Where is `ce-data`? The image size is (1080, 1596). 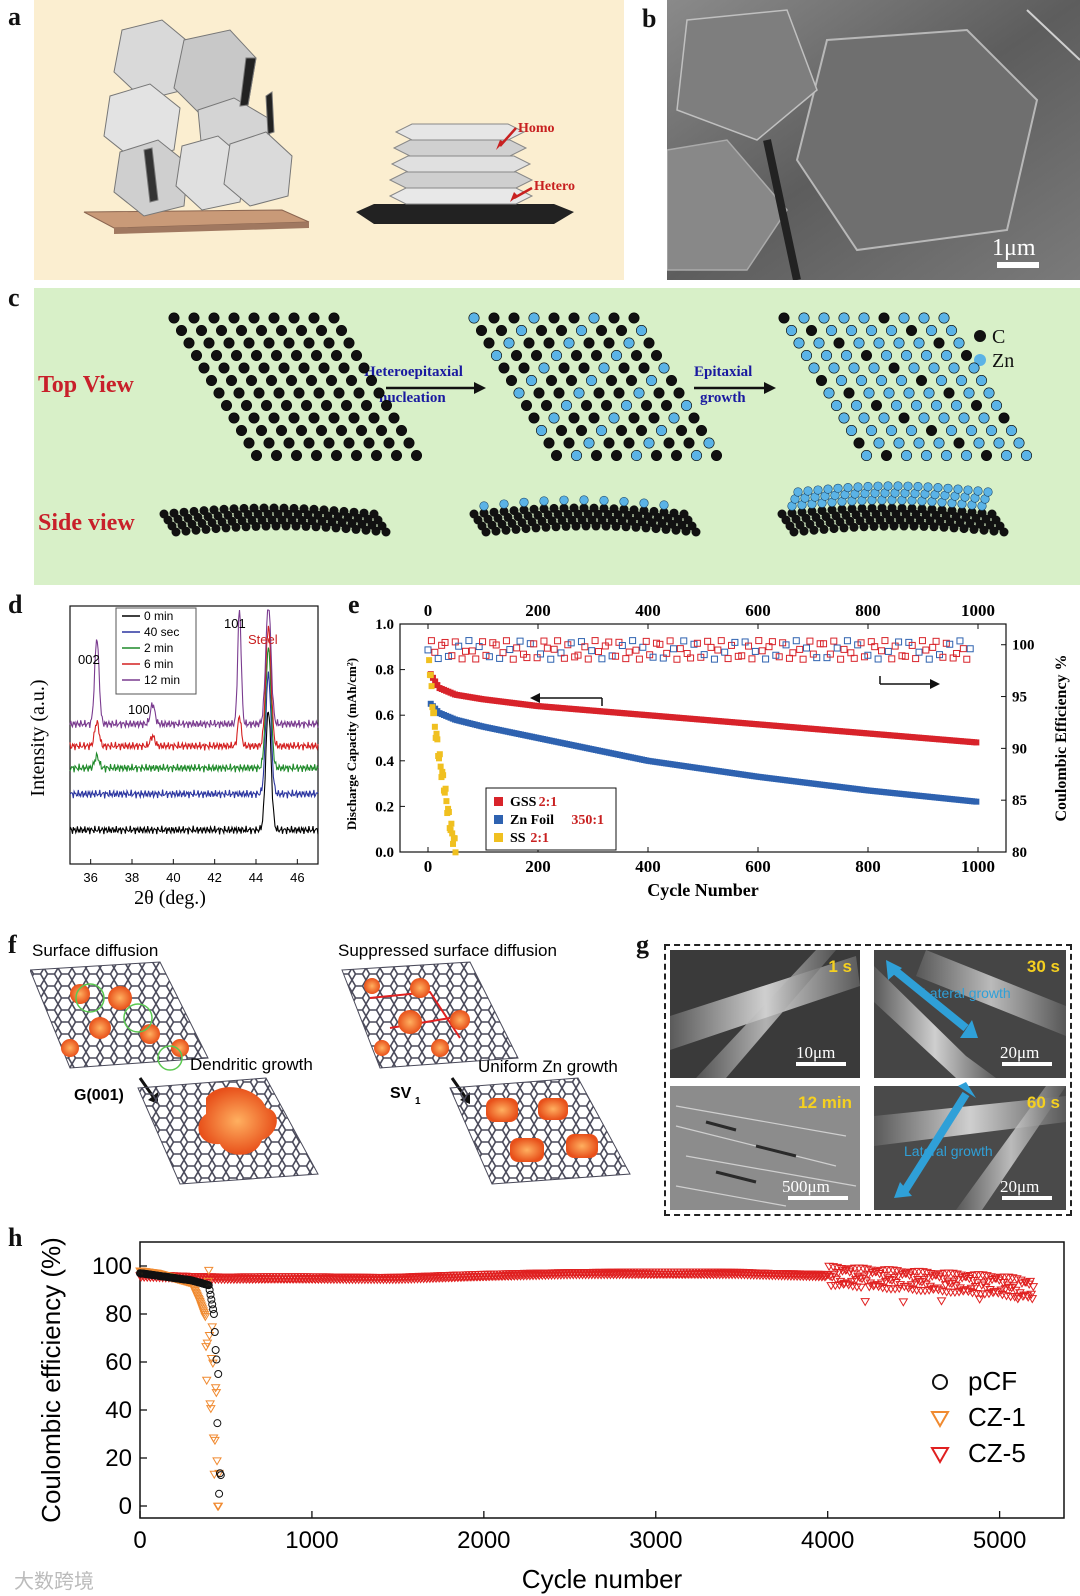
ce-data is located at coordinates (587, 1386).